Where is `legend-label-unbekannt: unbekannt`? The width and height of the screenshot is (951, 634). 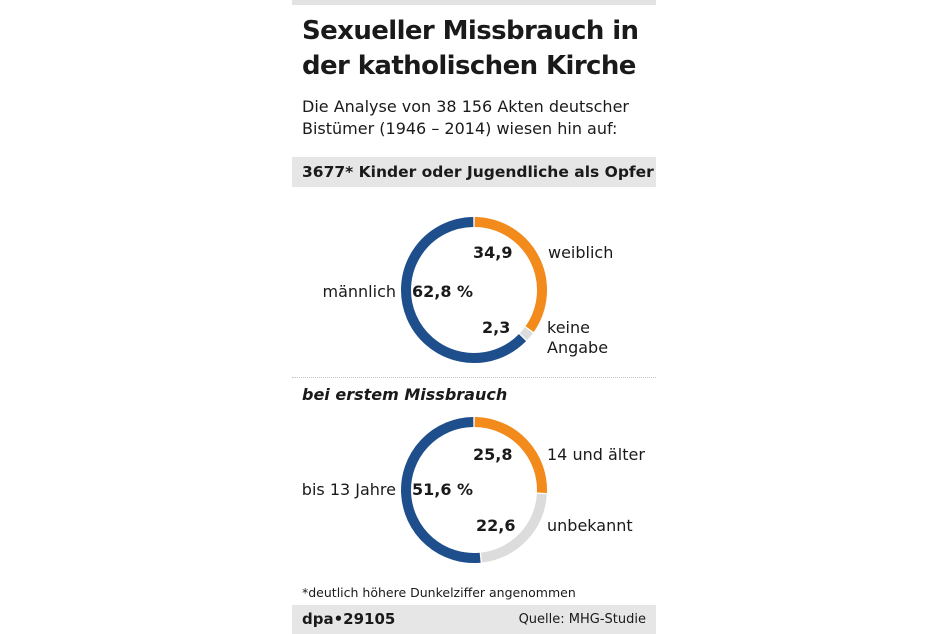
legend-label-unbekannt: unbekannt is located at coordinates (590, 525).